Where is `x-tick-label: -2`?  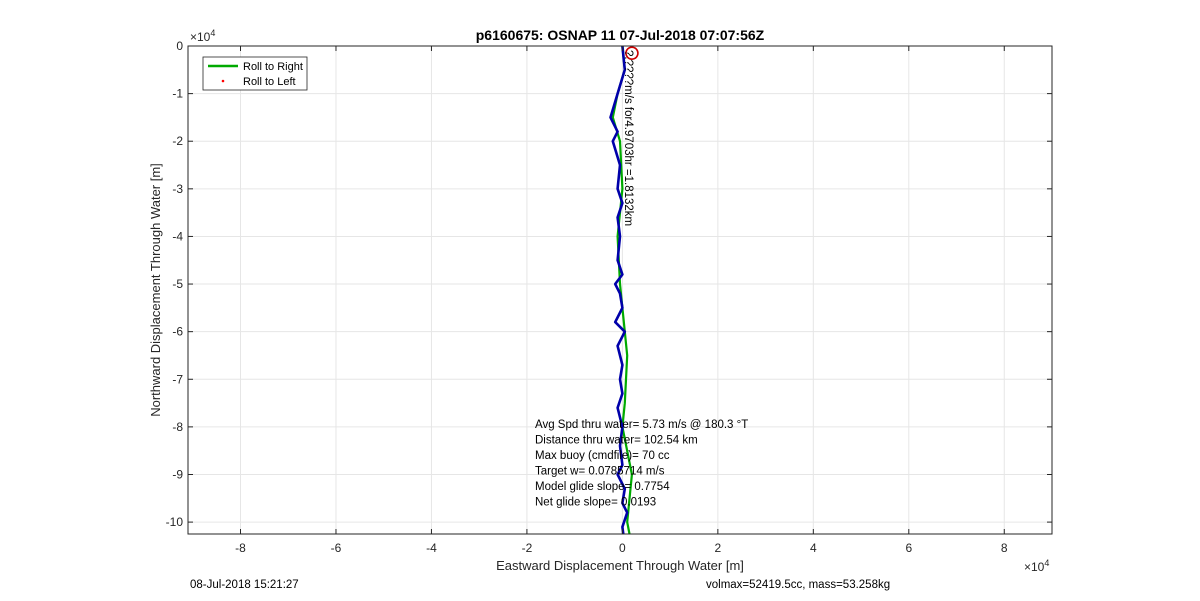
x-tick-label: -2 is located at coordinates (527, 548).